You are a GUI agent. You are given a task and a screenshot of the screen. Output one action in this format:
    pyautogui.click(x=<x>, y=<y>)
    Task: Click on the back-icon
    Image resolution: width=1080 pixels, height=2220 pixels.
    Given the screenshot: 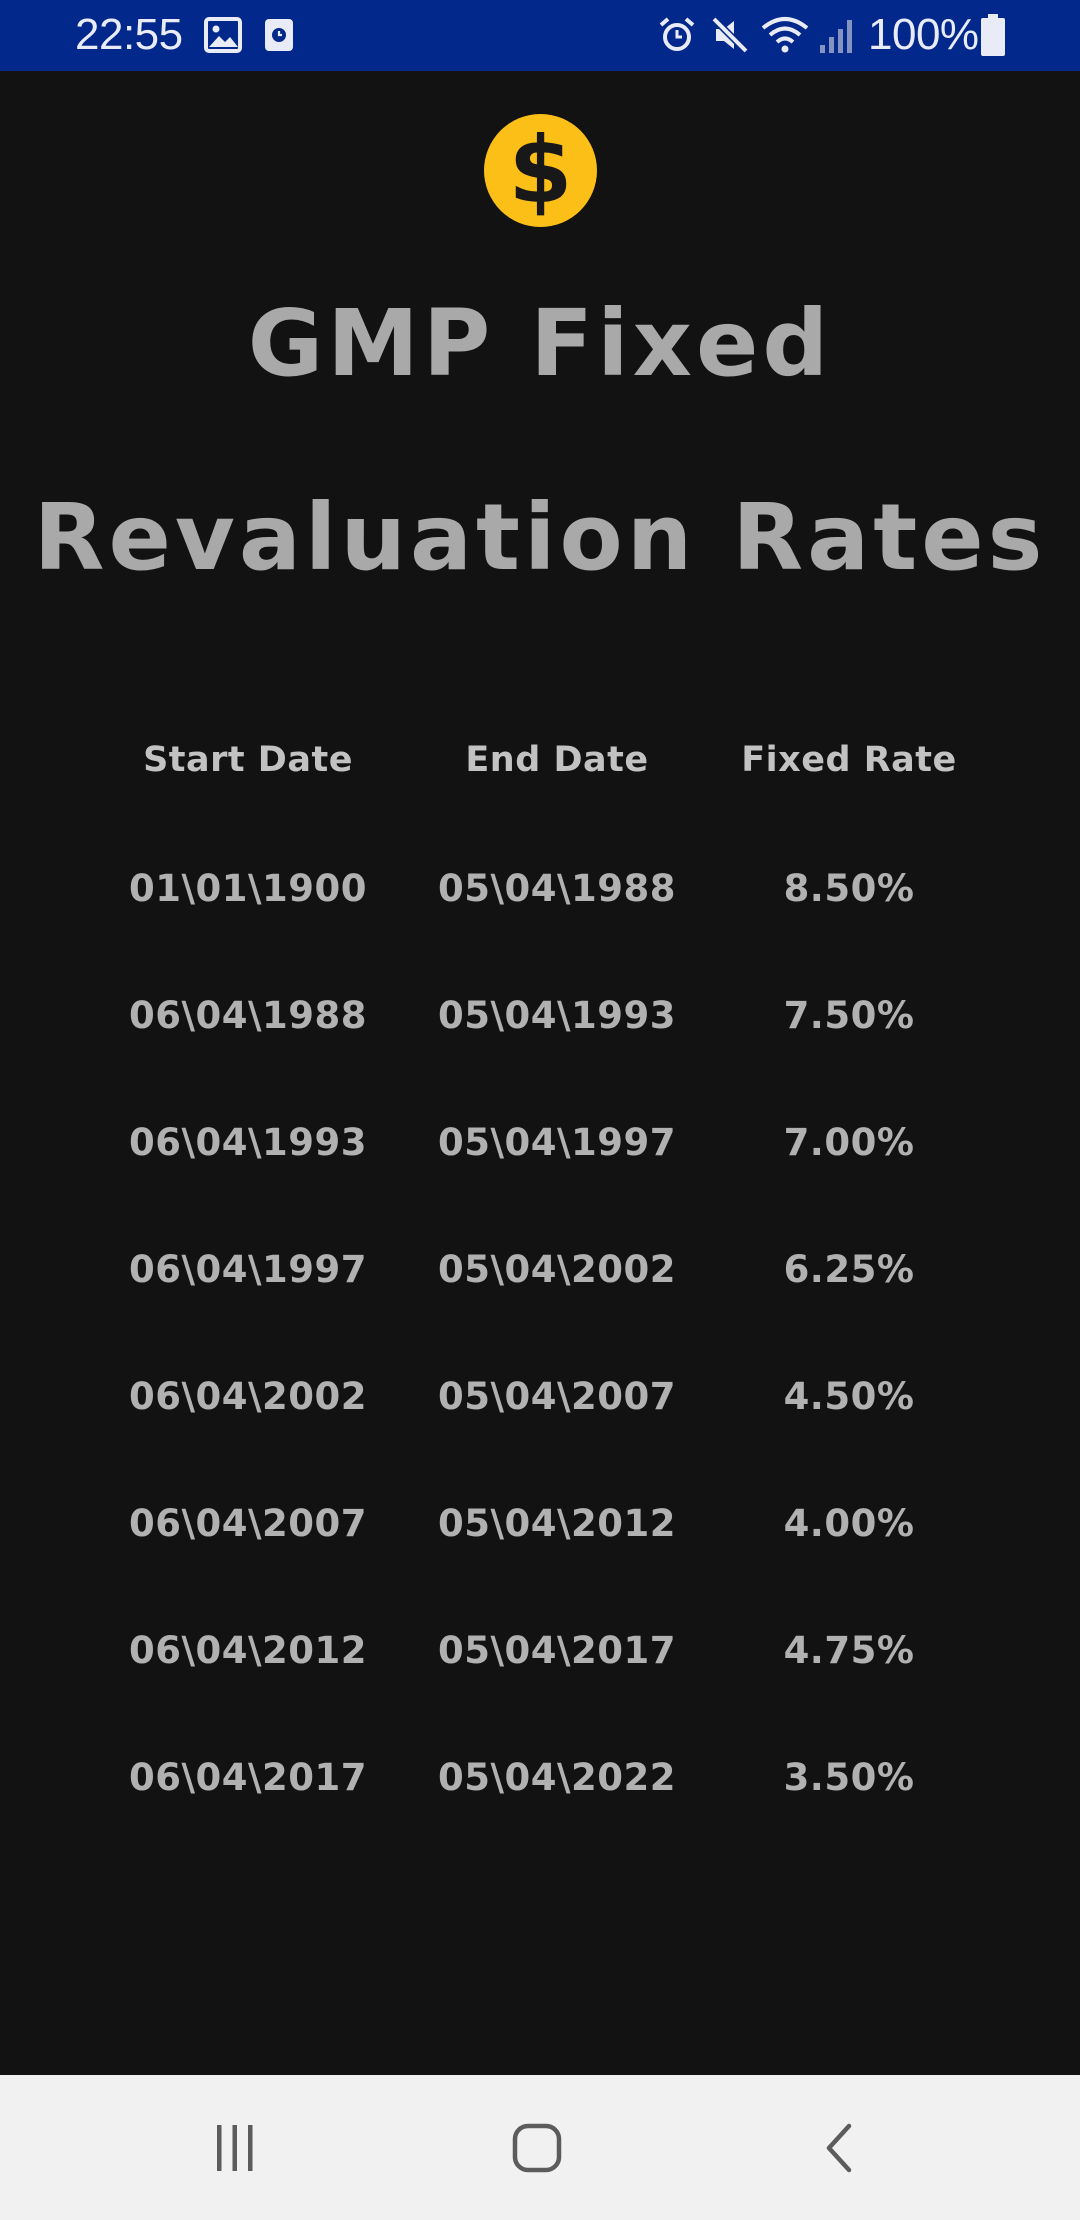 What is the action you would take?
    pyautogui.click(x=839, y=2147)
    